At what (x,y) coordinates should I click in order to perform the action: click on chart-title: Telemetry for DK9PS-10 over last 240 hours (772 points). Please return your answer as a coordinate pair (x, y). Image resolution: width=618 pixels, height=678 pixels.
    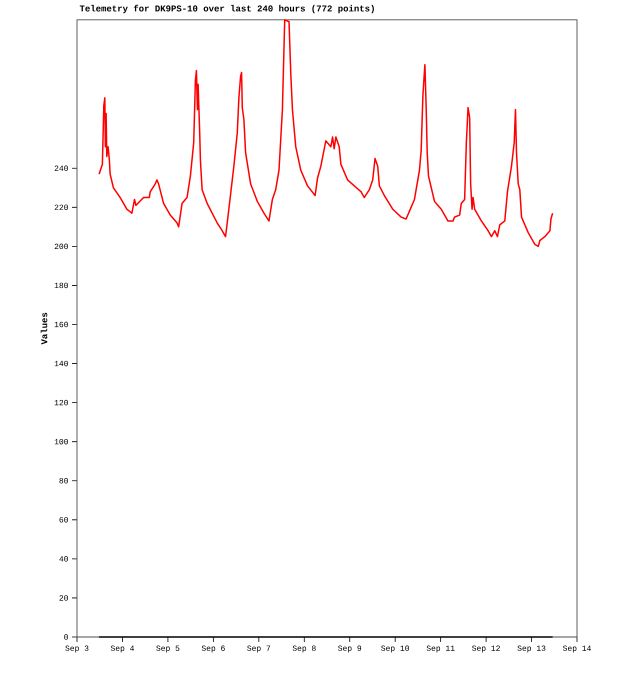
    Looking at the image, I should click on (227, 9).